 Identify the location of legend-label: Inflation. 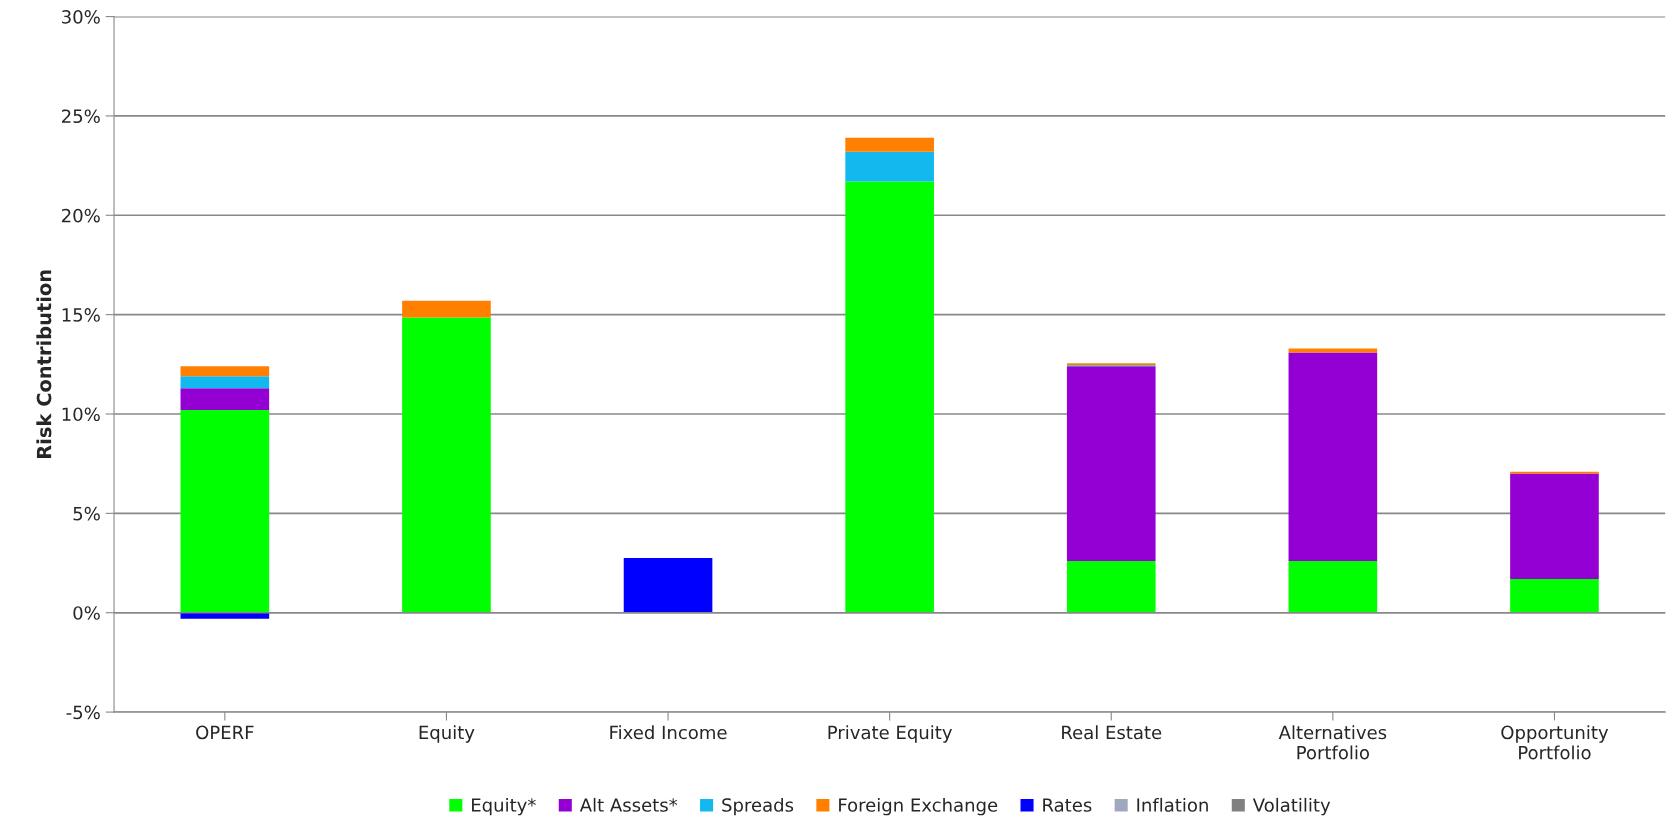
(1172, 804).